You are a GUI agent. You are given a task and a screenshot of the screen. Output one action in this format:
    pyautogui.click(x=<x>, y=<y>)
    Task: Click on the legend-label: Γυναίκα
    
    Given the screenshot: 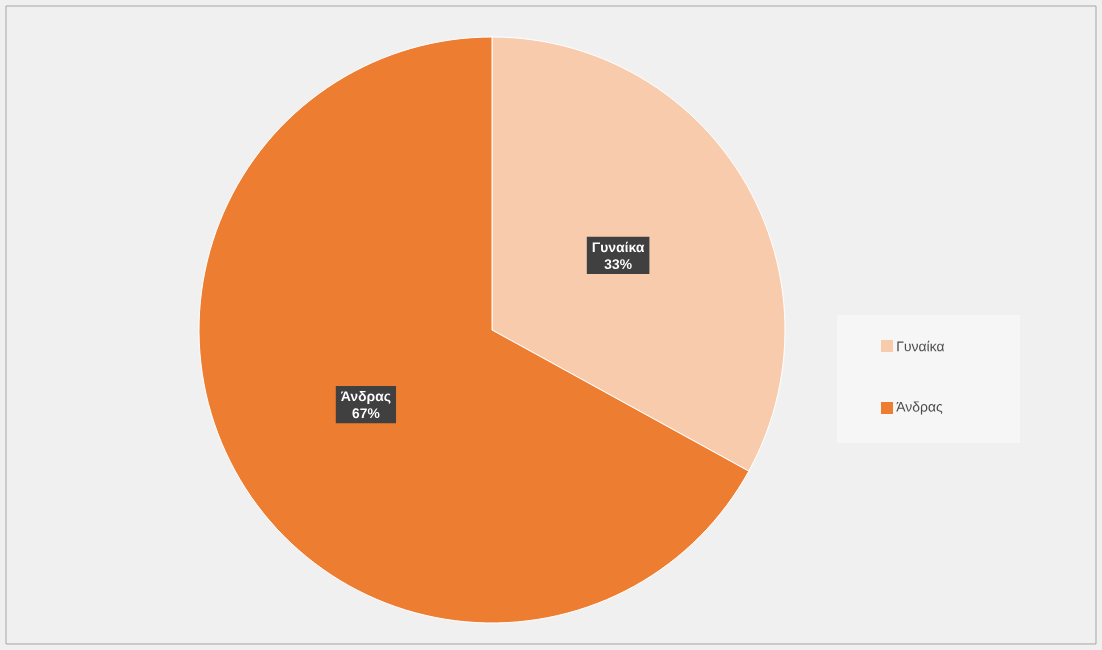 What is the action you would take?
    pyautogui.click(x=921, y=346)
    